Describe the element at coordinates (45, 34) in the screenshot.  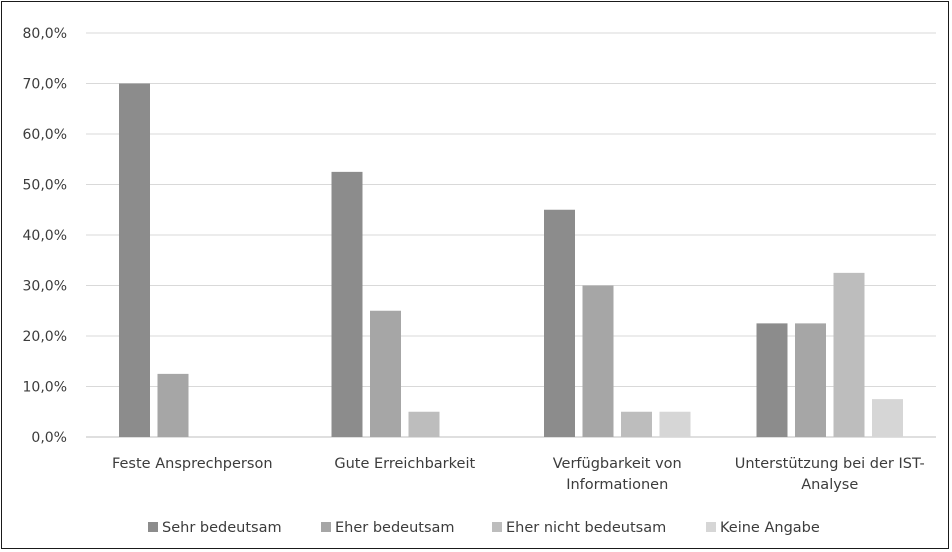
I see `y-tick-label: 80,0%` at that location.